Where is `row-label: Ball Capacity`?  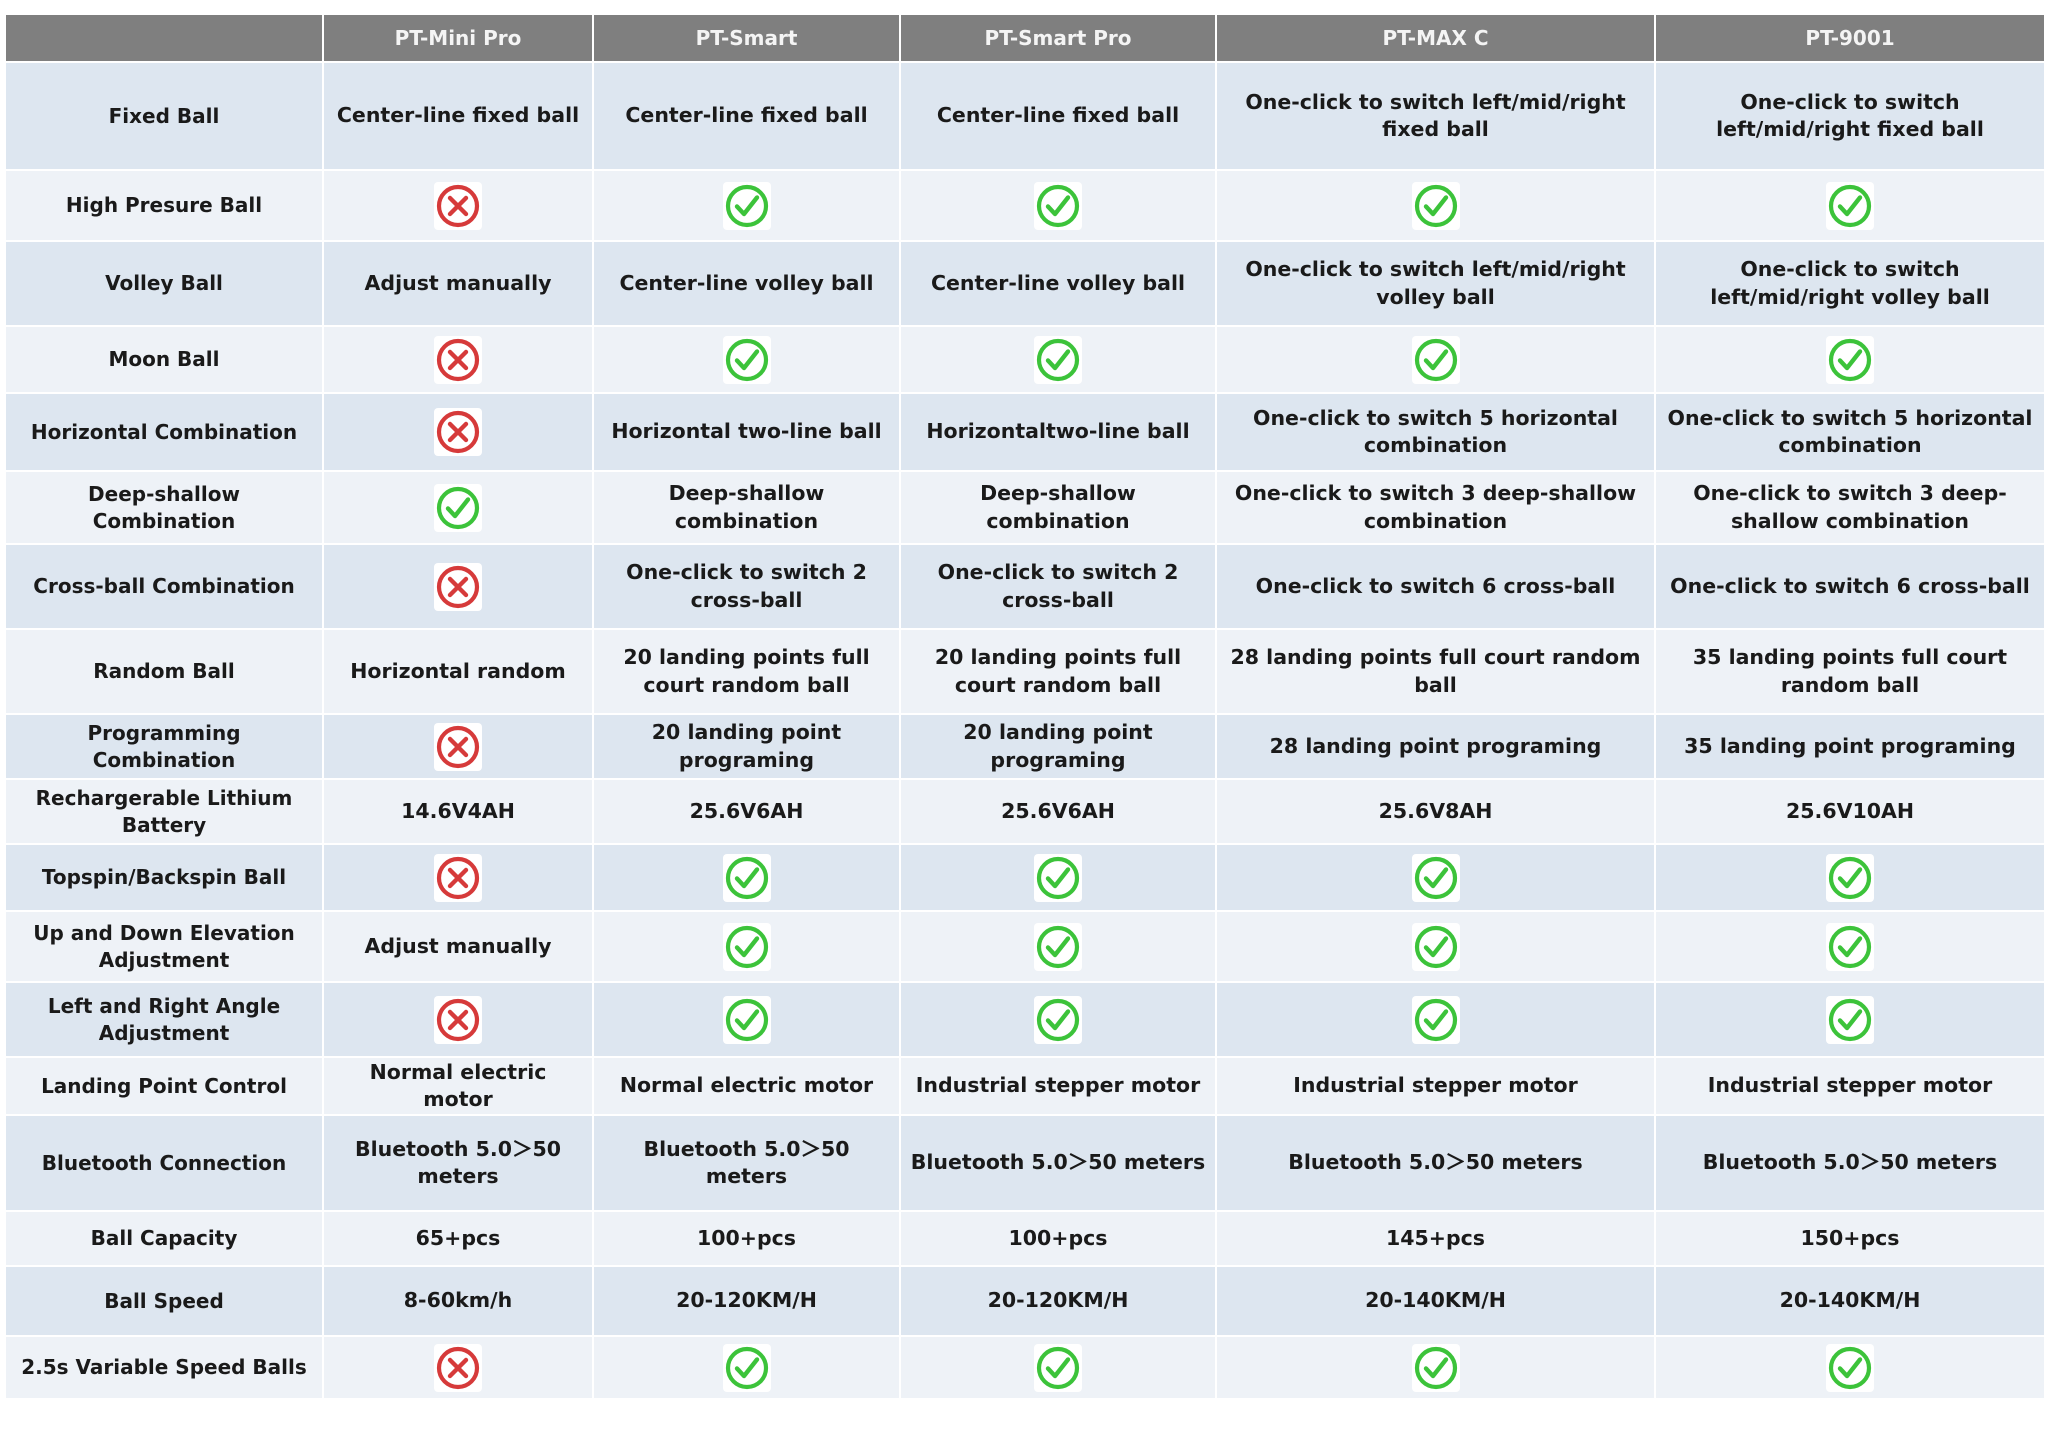 row-label: Ball Capacity is located at coordinates (164, 1238).